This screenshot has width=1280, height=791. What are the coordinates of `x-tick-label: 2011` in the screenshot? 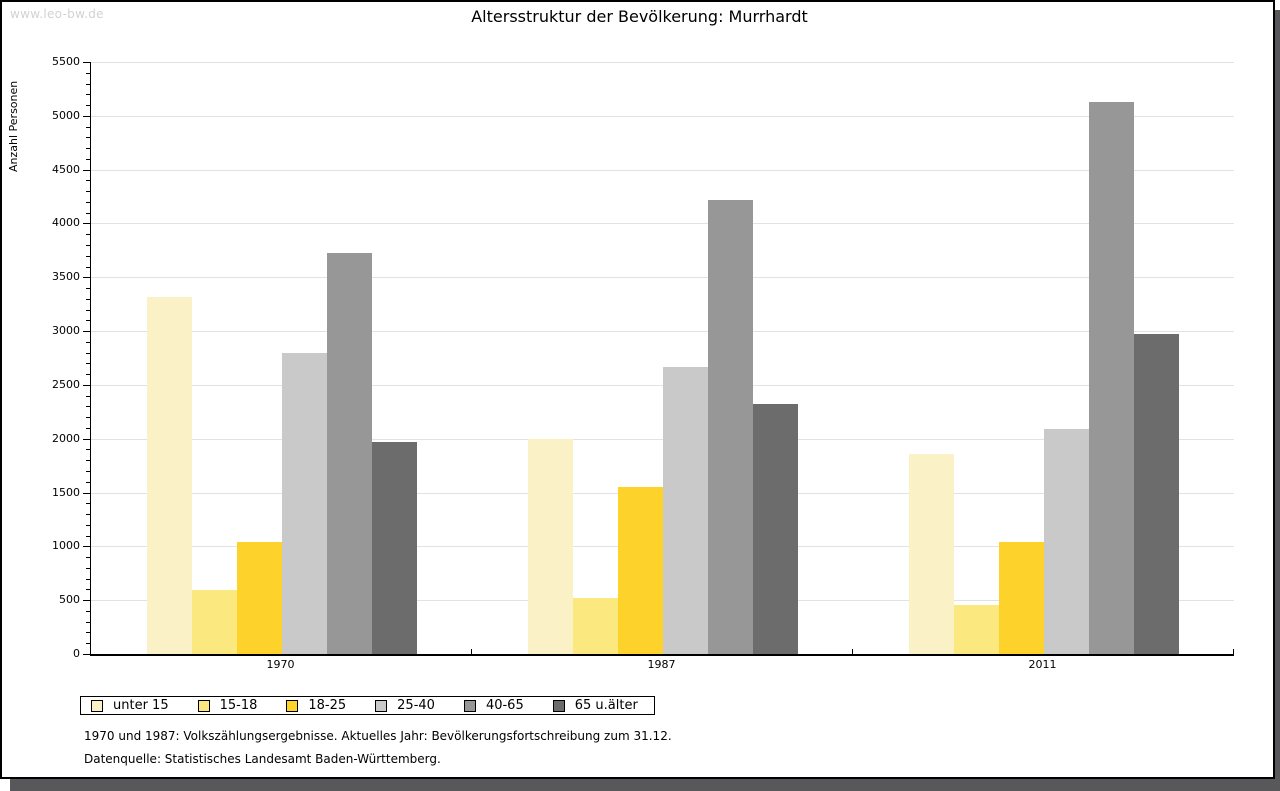 It's located at (1042, 664).